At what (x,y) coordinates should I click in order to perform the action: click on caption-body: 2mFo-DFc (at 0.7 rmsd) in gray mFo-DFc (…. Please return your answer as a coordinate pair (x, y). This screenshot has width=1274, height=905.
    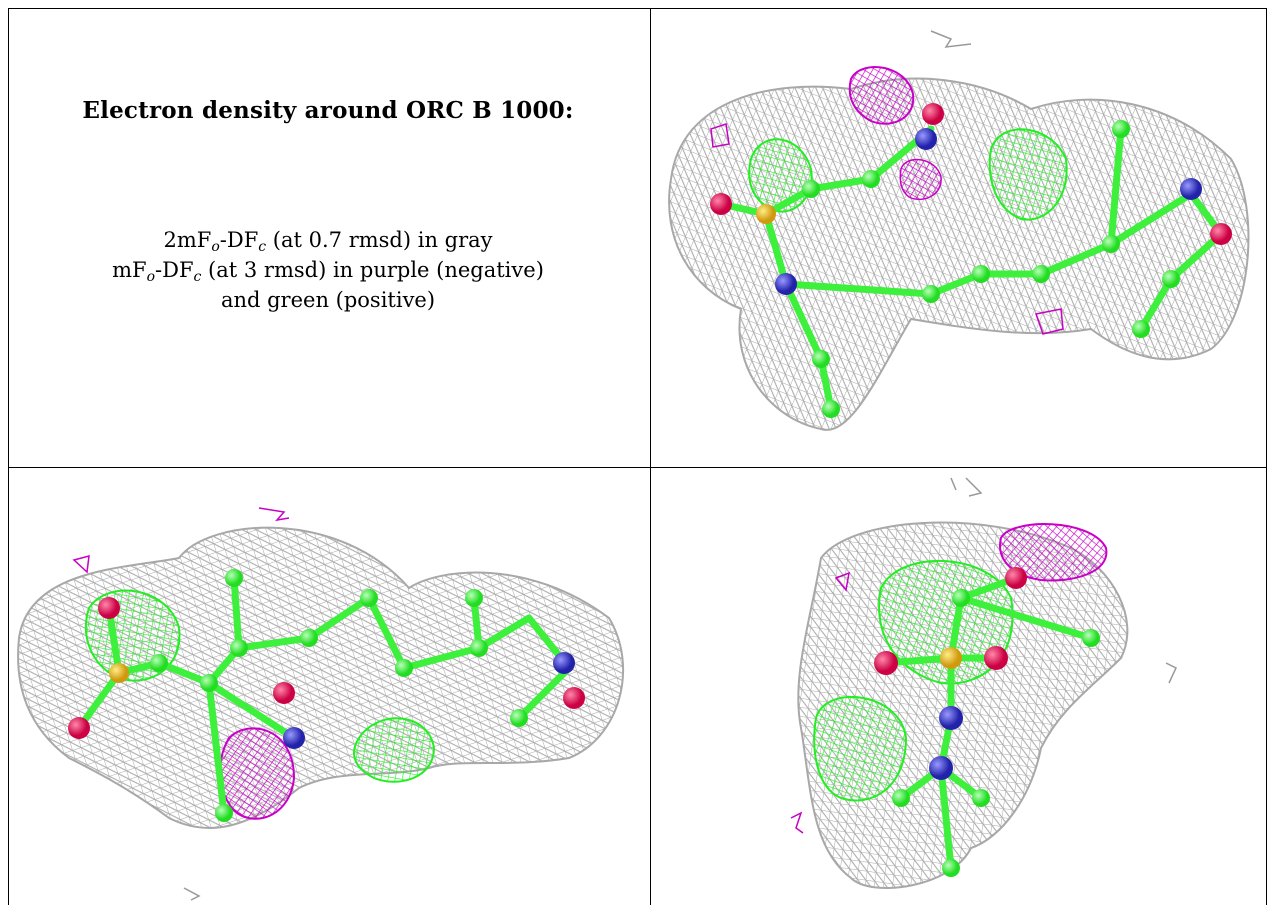
    Looking at the image, I should click on (328, 270).